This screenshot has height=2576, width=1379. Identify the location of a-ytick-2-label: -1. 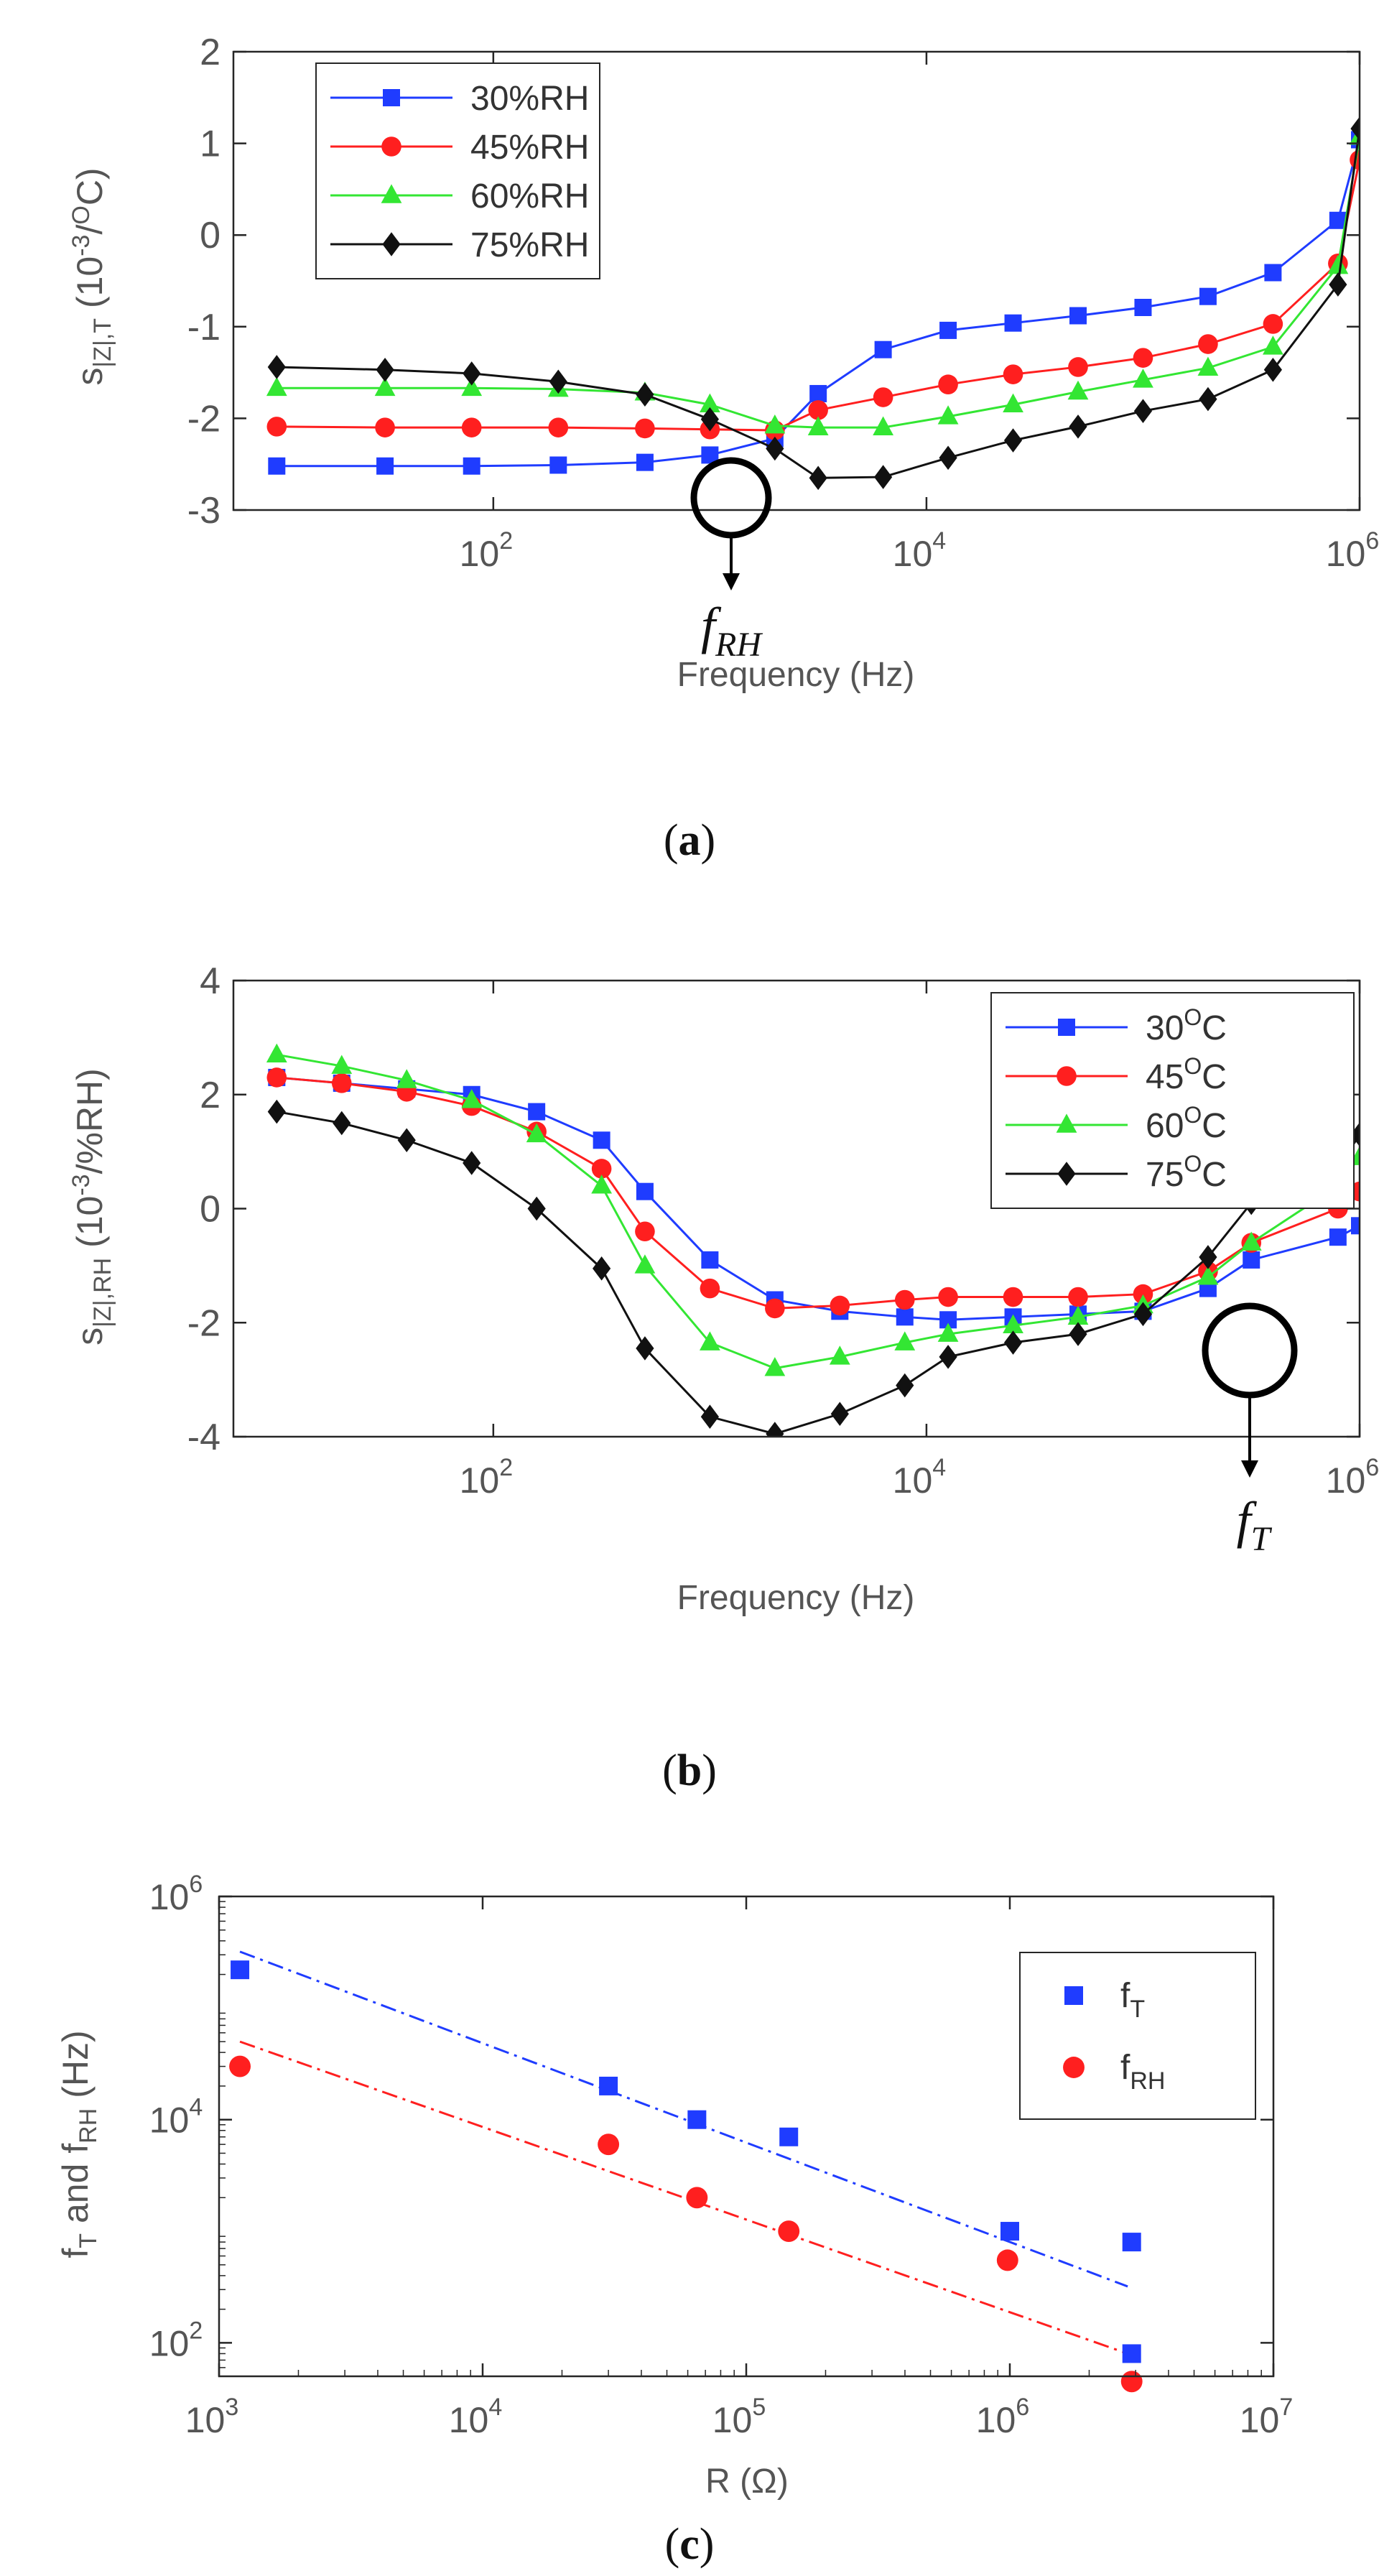
(204, 327).